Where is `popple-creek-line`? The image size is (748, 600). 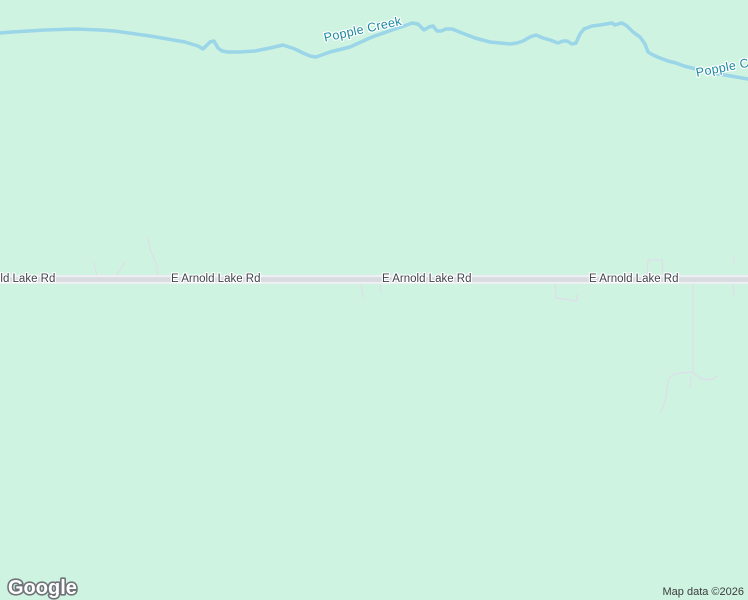
popple-creek-line is located at coordinates (374, 51).